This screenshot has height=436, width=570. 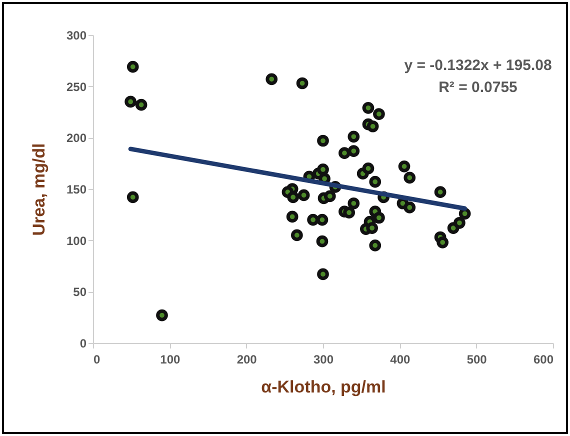 What do you see at coordinates (170, 359) in the screenshot?
I see `x-tick-label: 100` at bounding box center [170, 359].